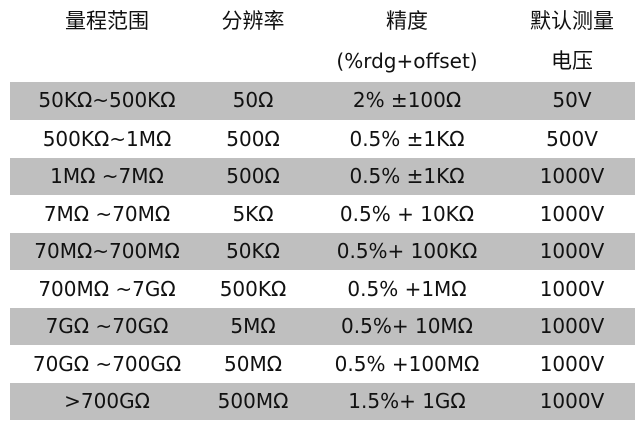  Describe the element at coordinates (407, 213) in the screenshot. I see `cell-accuracy: 0.5% + 10KΩ` at that location.